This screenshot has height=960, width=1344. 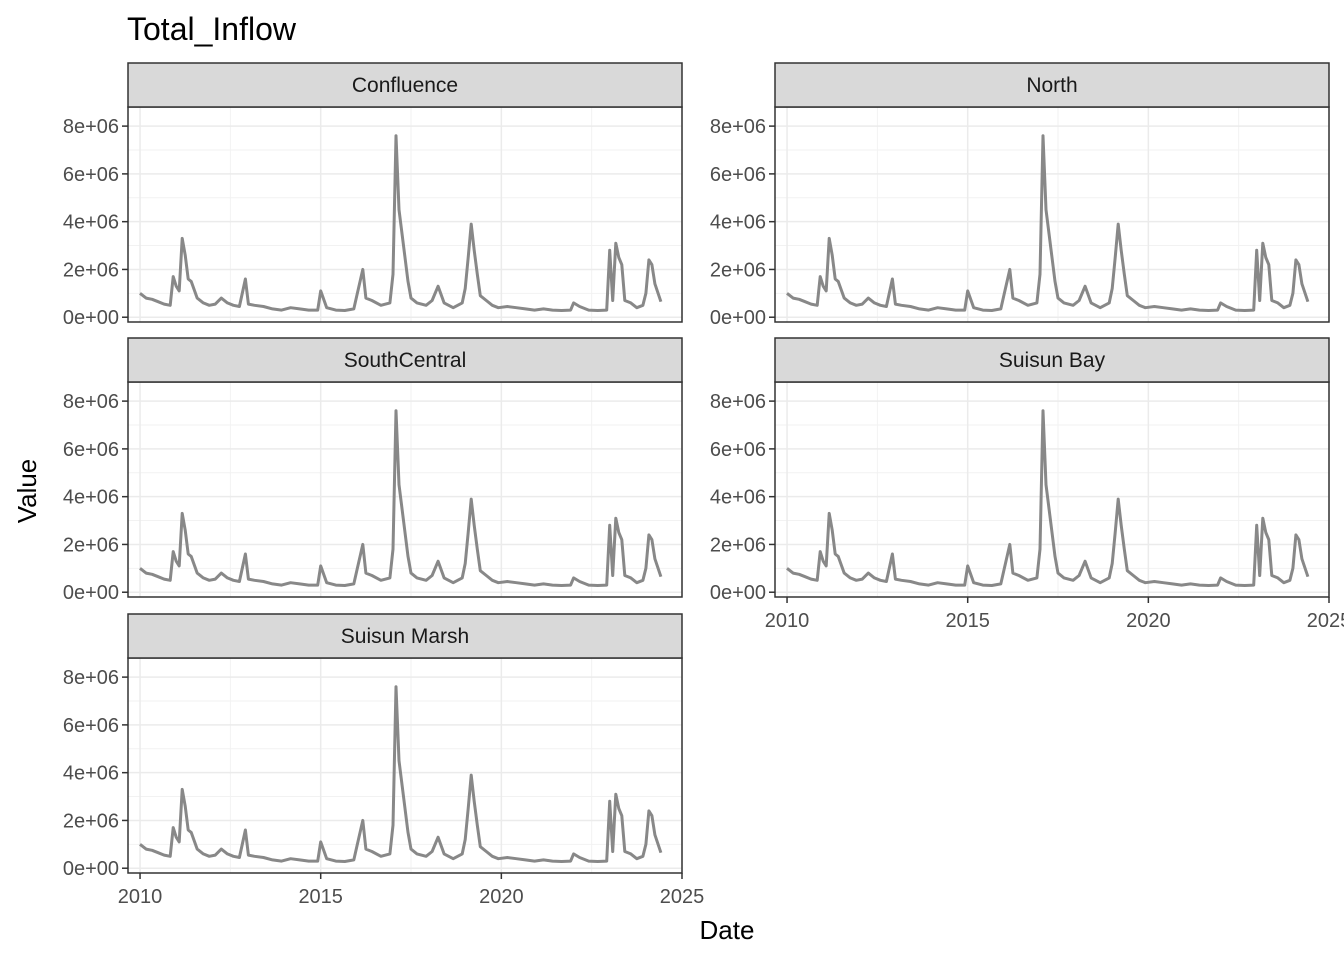 What do you see at coordinates (401, 223) in the screenshot?
I see `series-line-confluence` at bounding box center [401, 223].